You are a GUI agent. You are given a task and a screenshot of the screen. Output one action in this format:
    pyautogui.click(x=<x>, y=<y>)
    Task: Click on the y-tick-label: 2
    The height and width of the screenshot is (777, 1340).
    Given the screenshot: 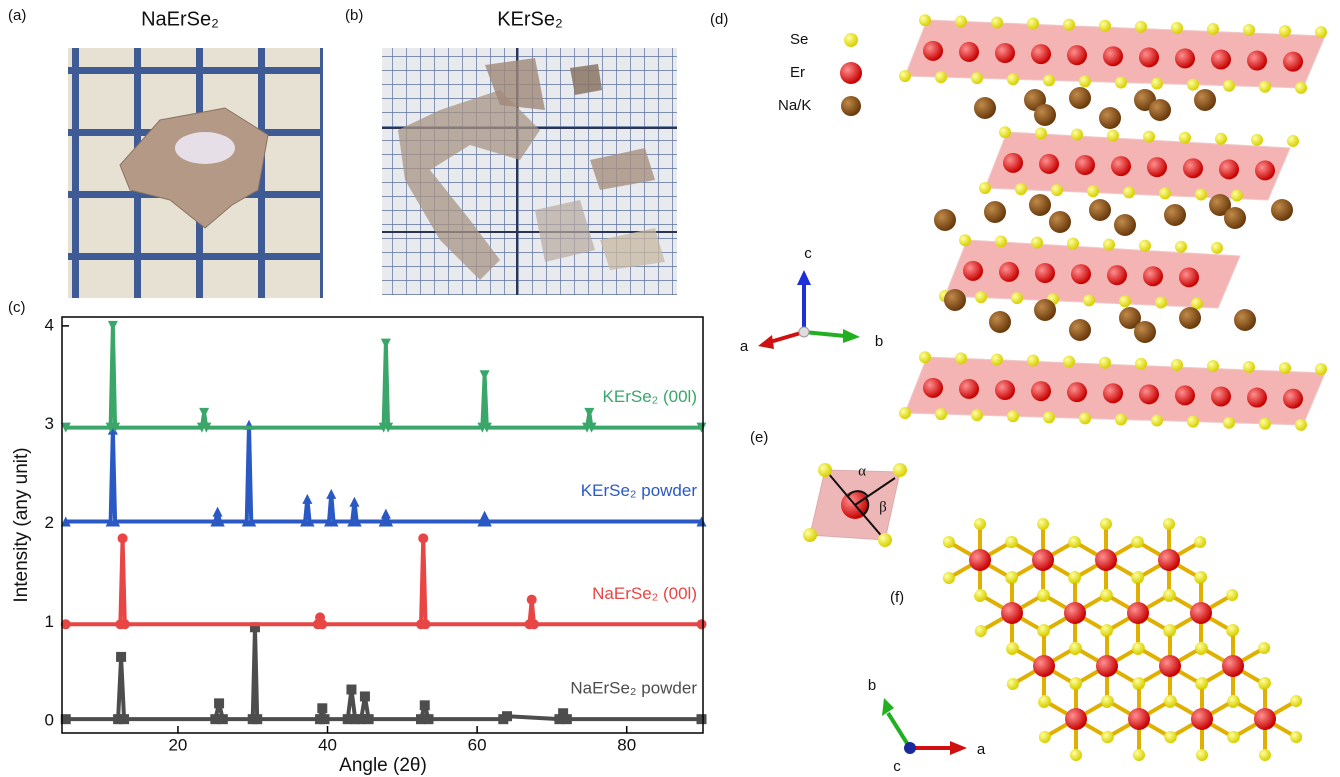 What is the action you would take?
    pyautogui.click(x=49, y=522)
    